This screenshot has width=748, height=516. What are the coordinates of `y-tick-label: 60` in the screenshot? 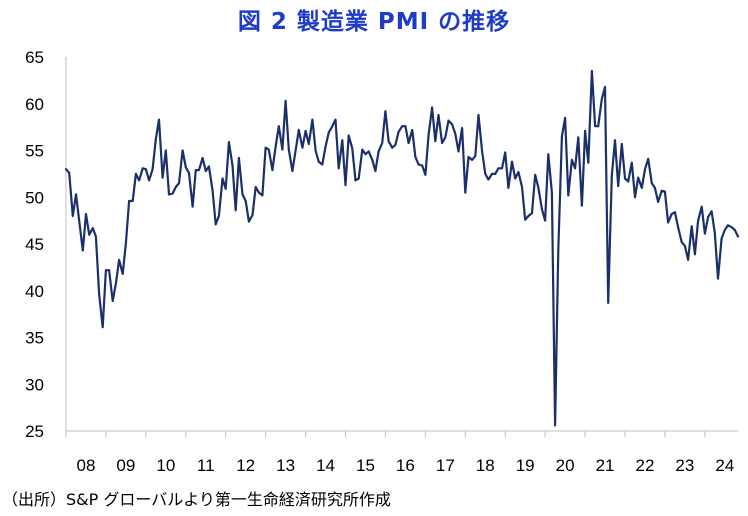 It's located at (34, 104).